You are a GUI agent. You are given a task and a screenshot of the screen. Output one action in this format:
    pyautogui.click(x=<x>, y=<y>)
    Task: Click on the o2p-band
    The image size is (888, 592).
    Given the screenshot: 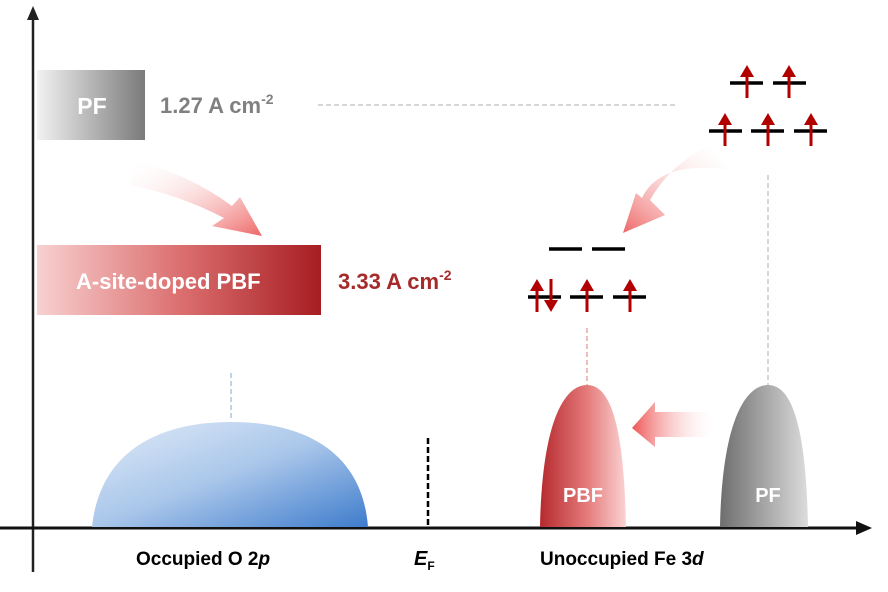 What is the action you would take?
    pyautogui.click(x=230, y=474)
    